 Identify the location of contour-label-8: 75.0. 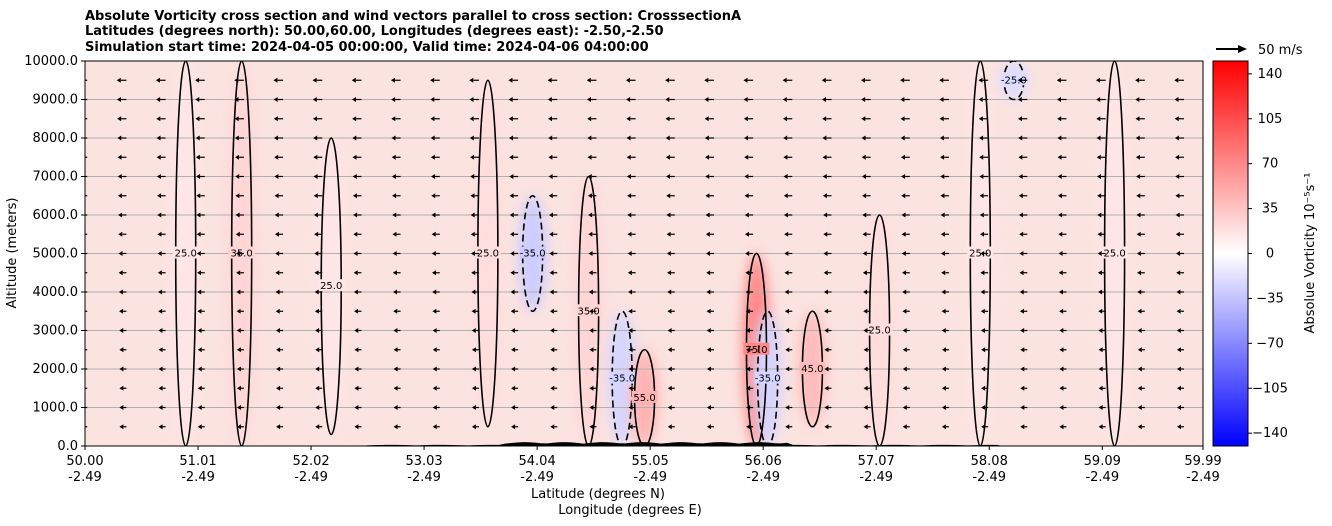
(756, 350).